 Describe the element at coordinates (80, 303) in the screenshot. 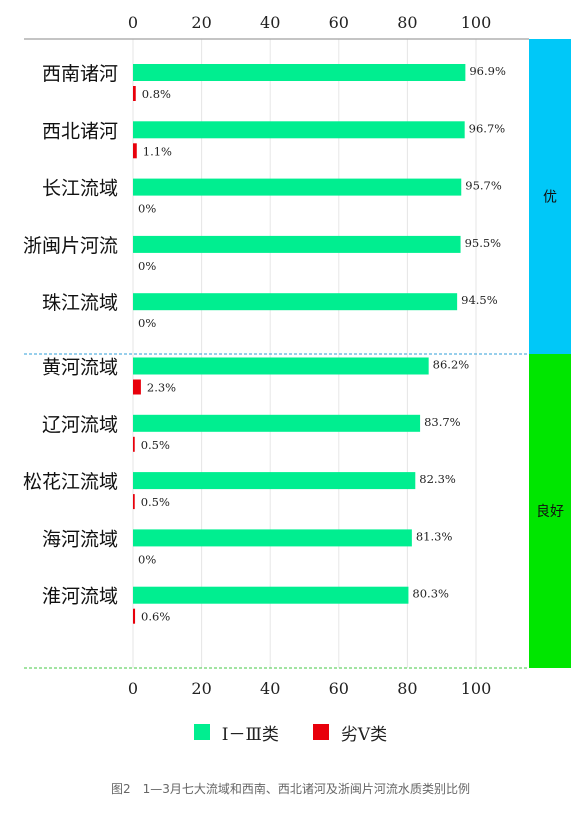

I see `category-label-4: 珠江流域` at that location.